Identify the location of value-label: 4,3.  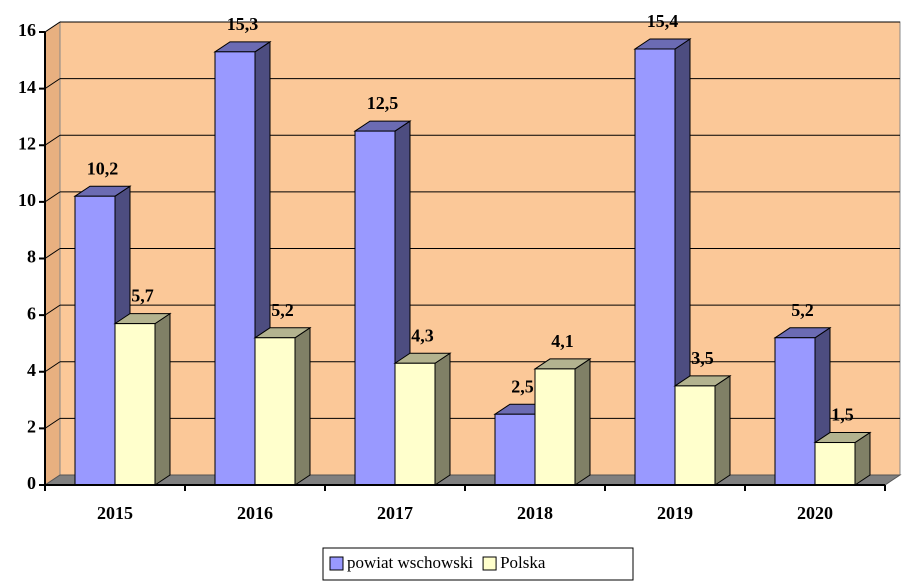
(422, 335).